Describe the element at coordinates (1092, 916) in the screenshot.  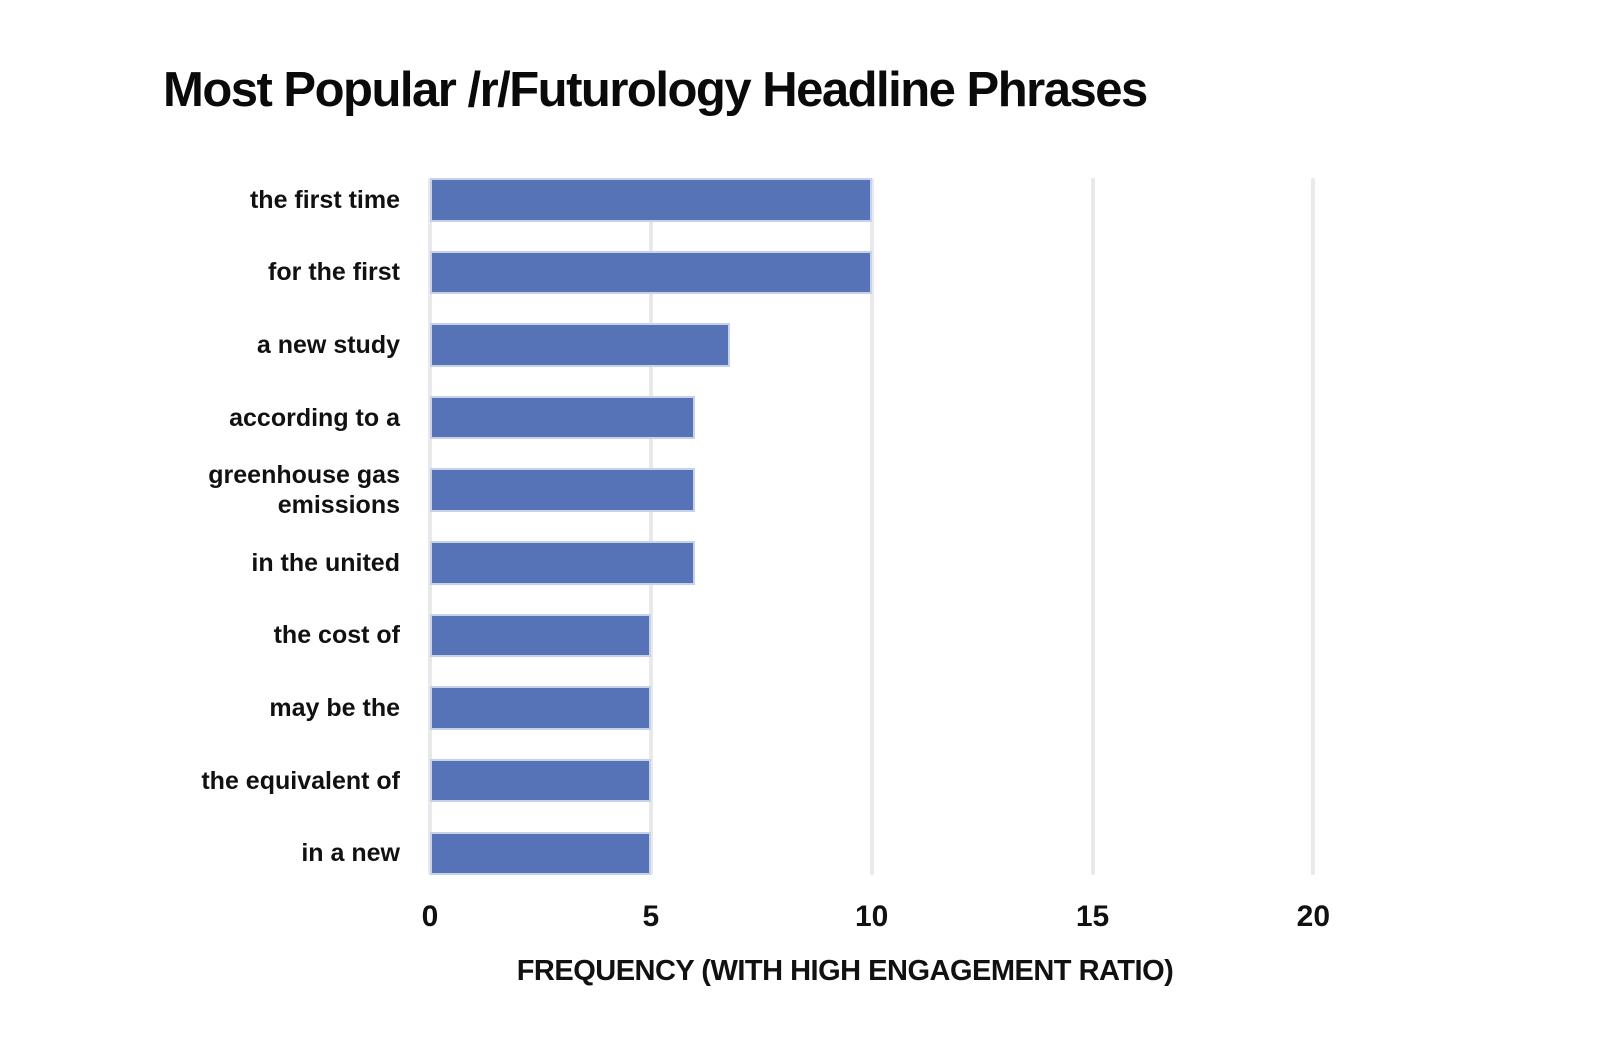
I see `x-tick-label: 15` at that location.